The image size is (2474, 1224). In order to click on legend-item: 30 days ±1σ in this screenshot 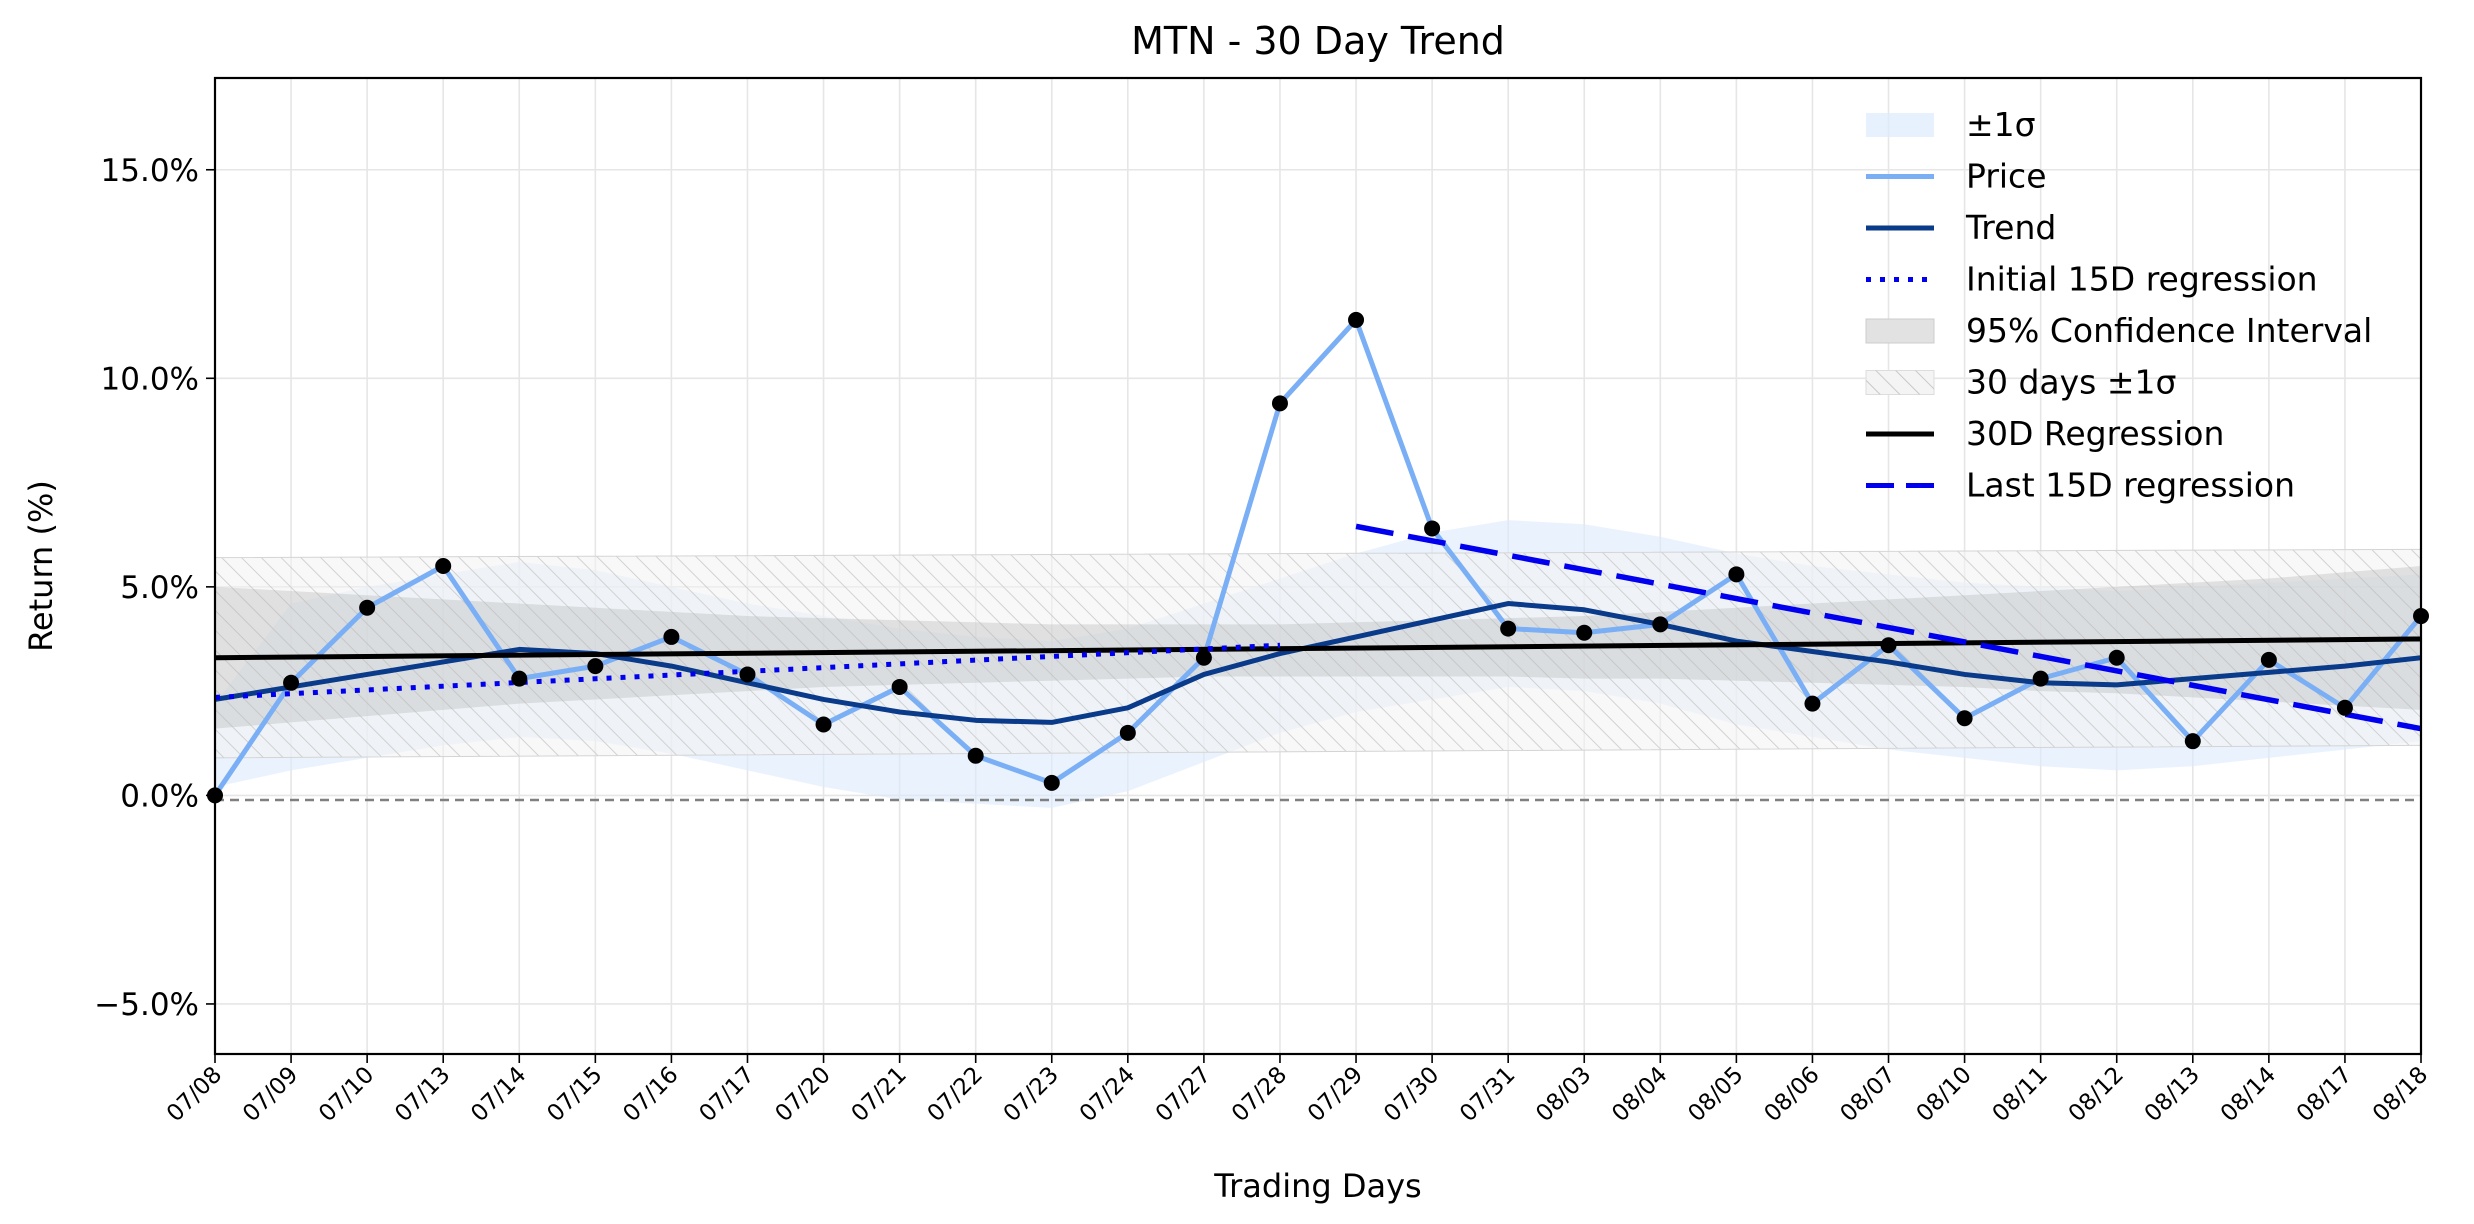, I will do `click(2020, 382)`.